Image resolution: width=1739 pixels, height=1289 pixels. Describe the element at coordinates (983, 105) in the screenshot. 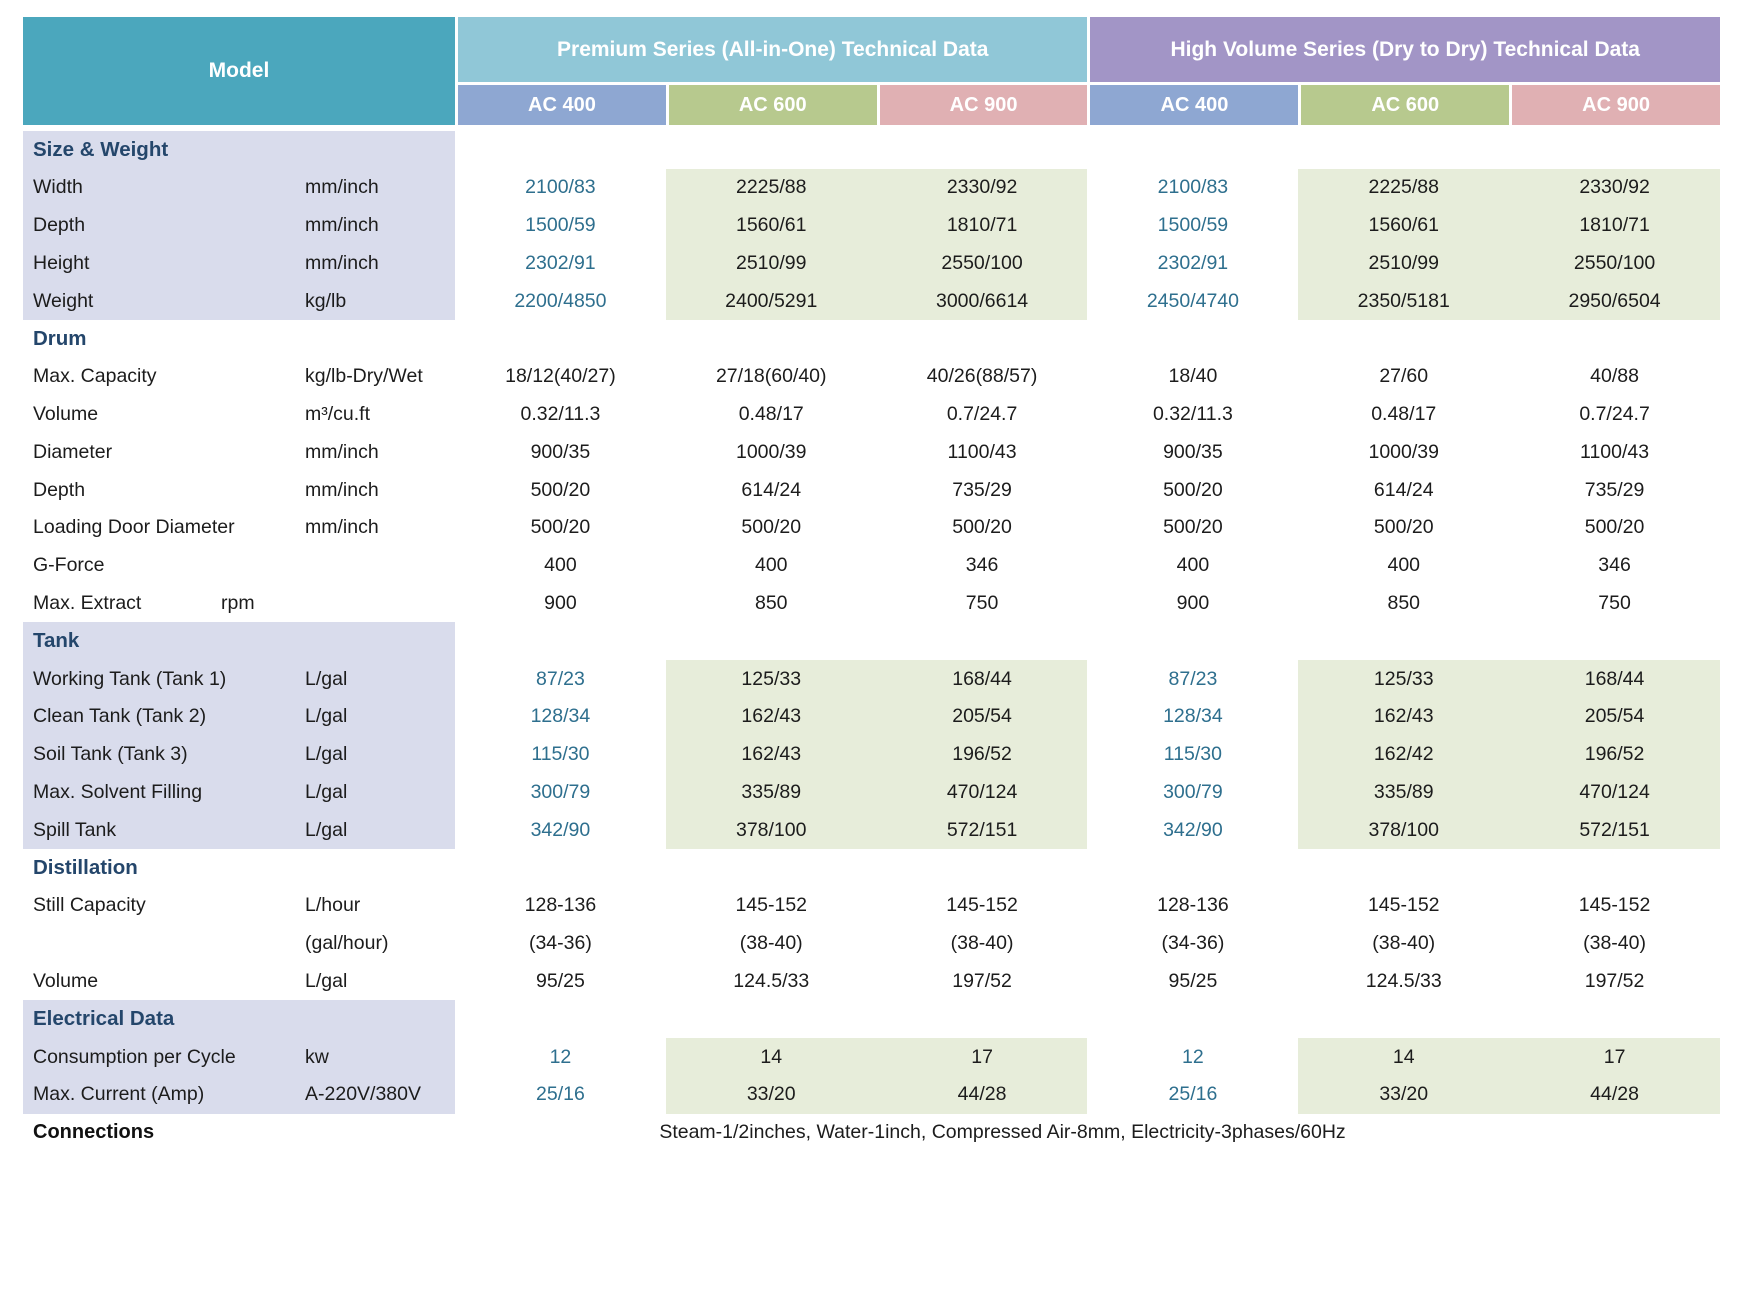

I see `premium-ac900-column-header: AC 900` at that location.